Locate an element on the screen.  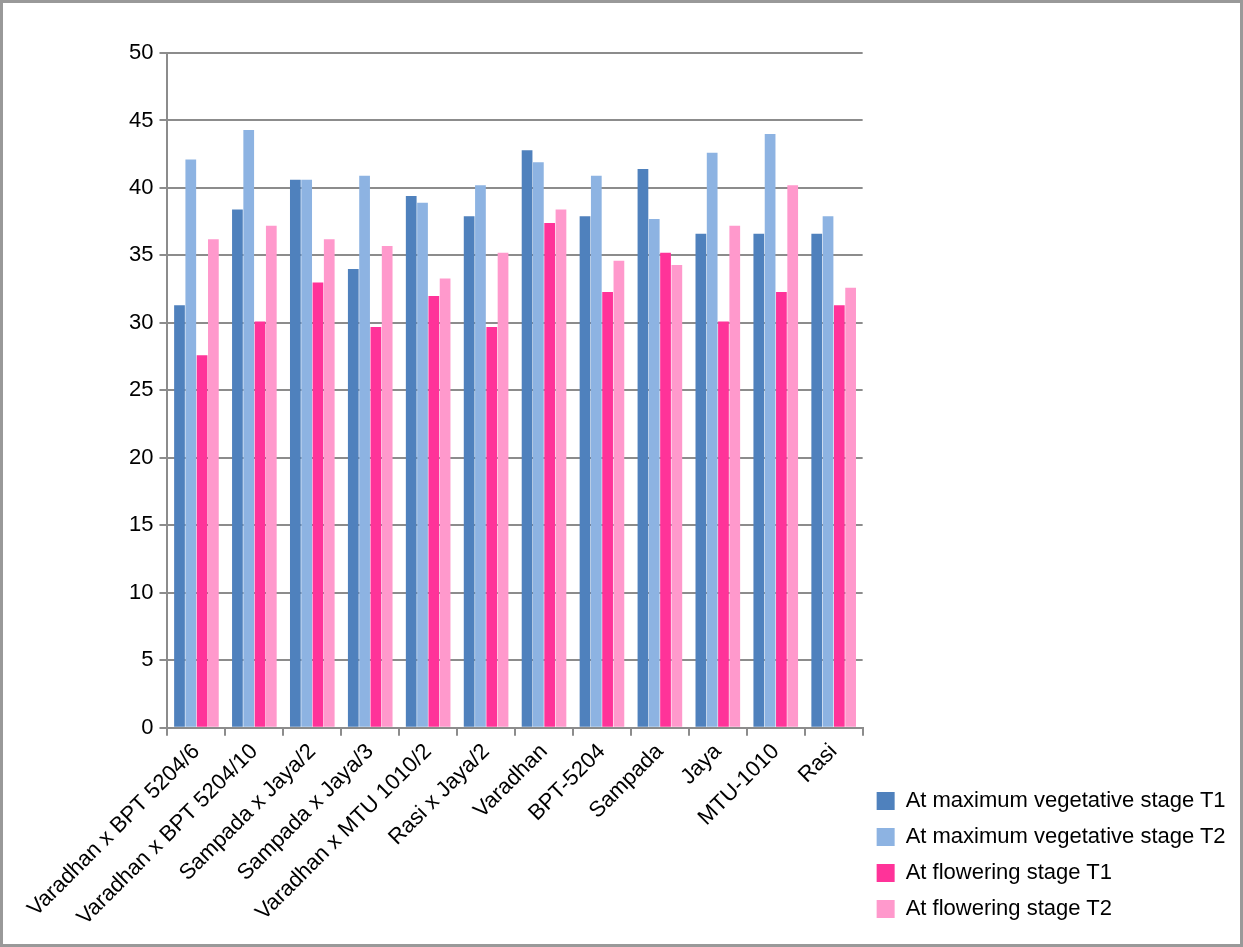
y-tick-label: 5 is located at coordinates (147, 659).